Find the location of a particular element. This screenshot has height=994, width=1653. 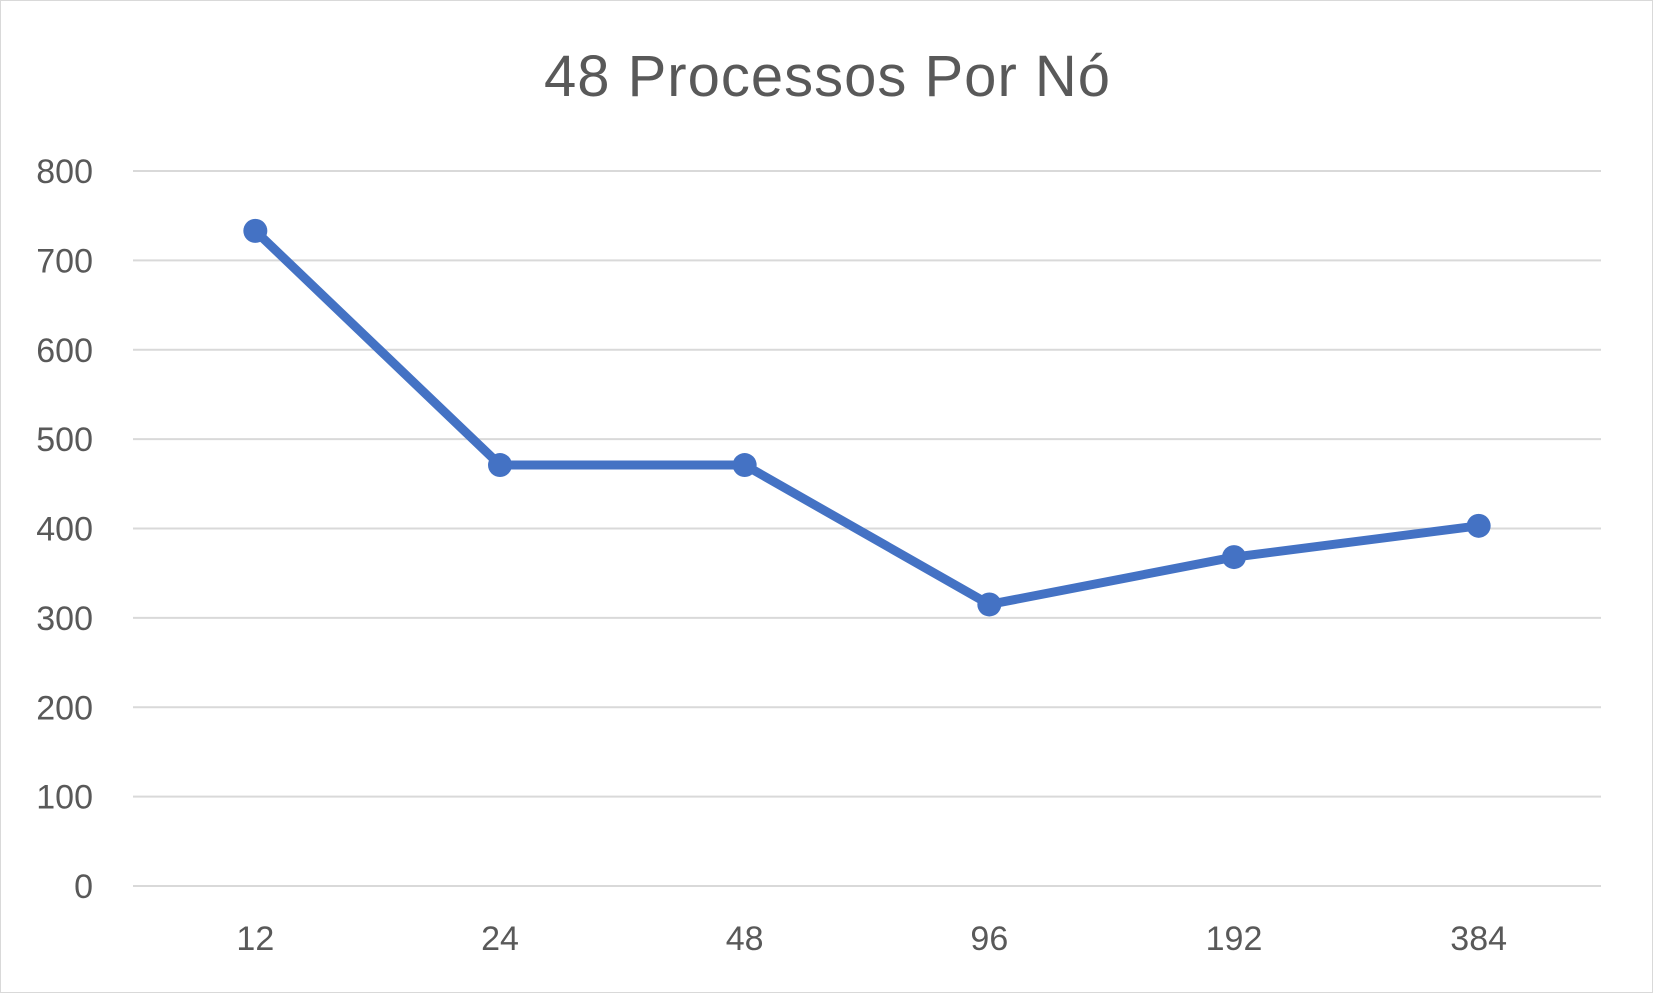

y-tick-label: 200 is located at coordinates (64, 708).